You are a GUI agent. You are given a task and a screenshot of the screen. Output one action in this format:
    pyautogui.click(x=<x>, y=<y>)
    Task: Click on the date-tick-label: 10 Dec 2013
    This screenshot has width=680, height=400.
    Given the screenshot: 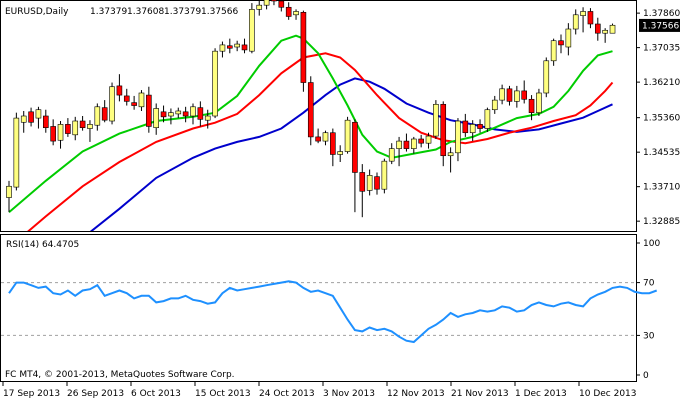 What is the action you would take?
    pyautogui.click(x=608, y=394)
    